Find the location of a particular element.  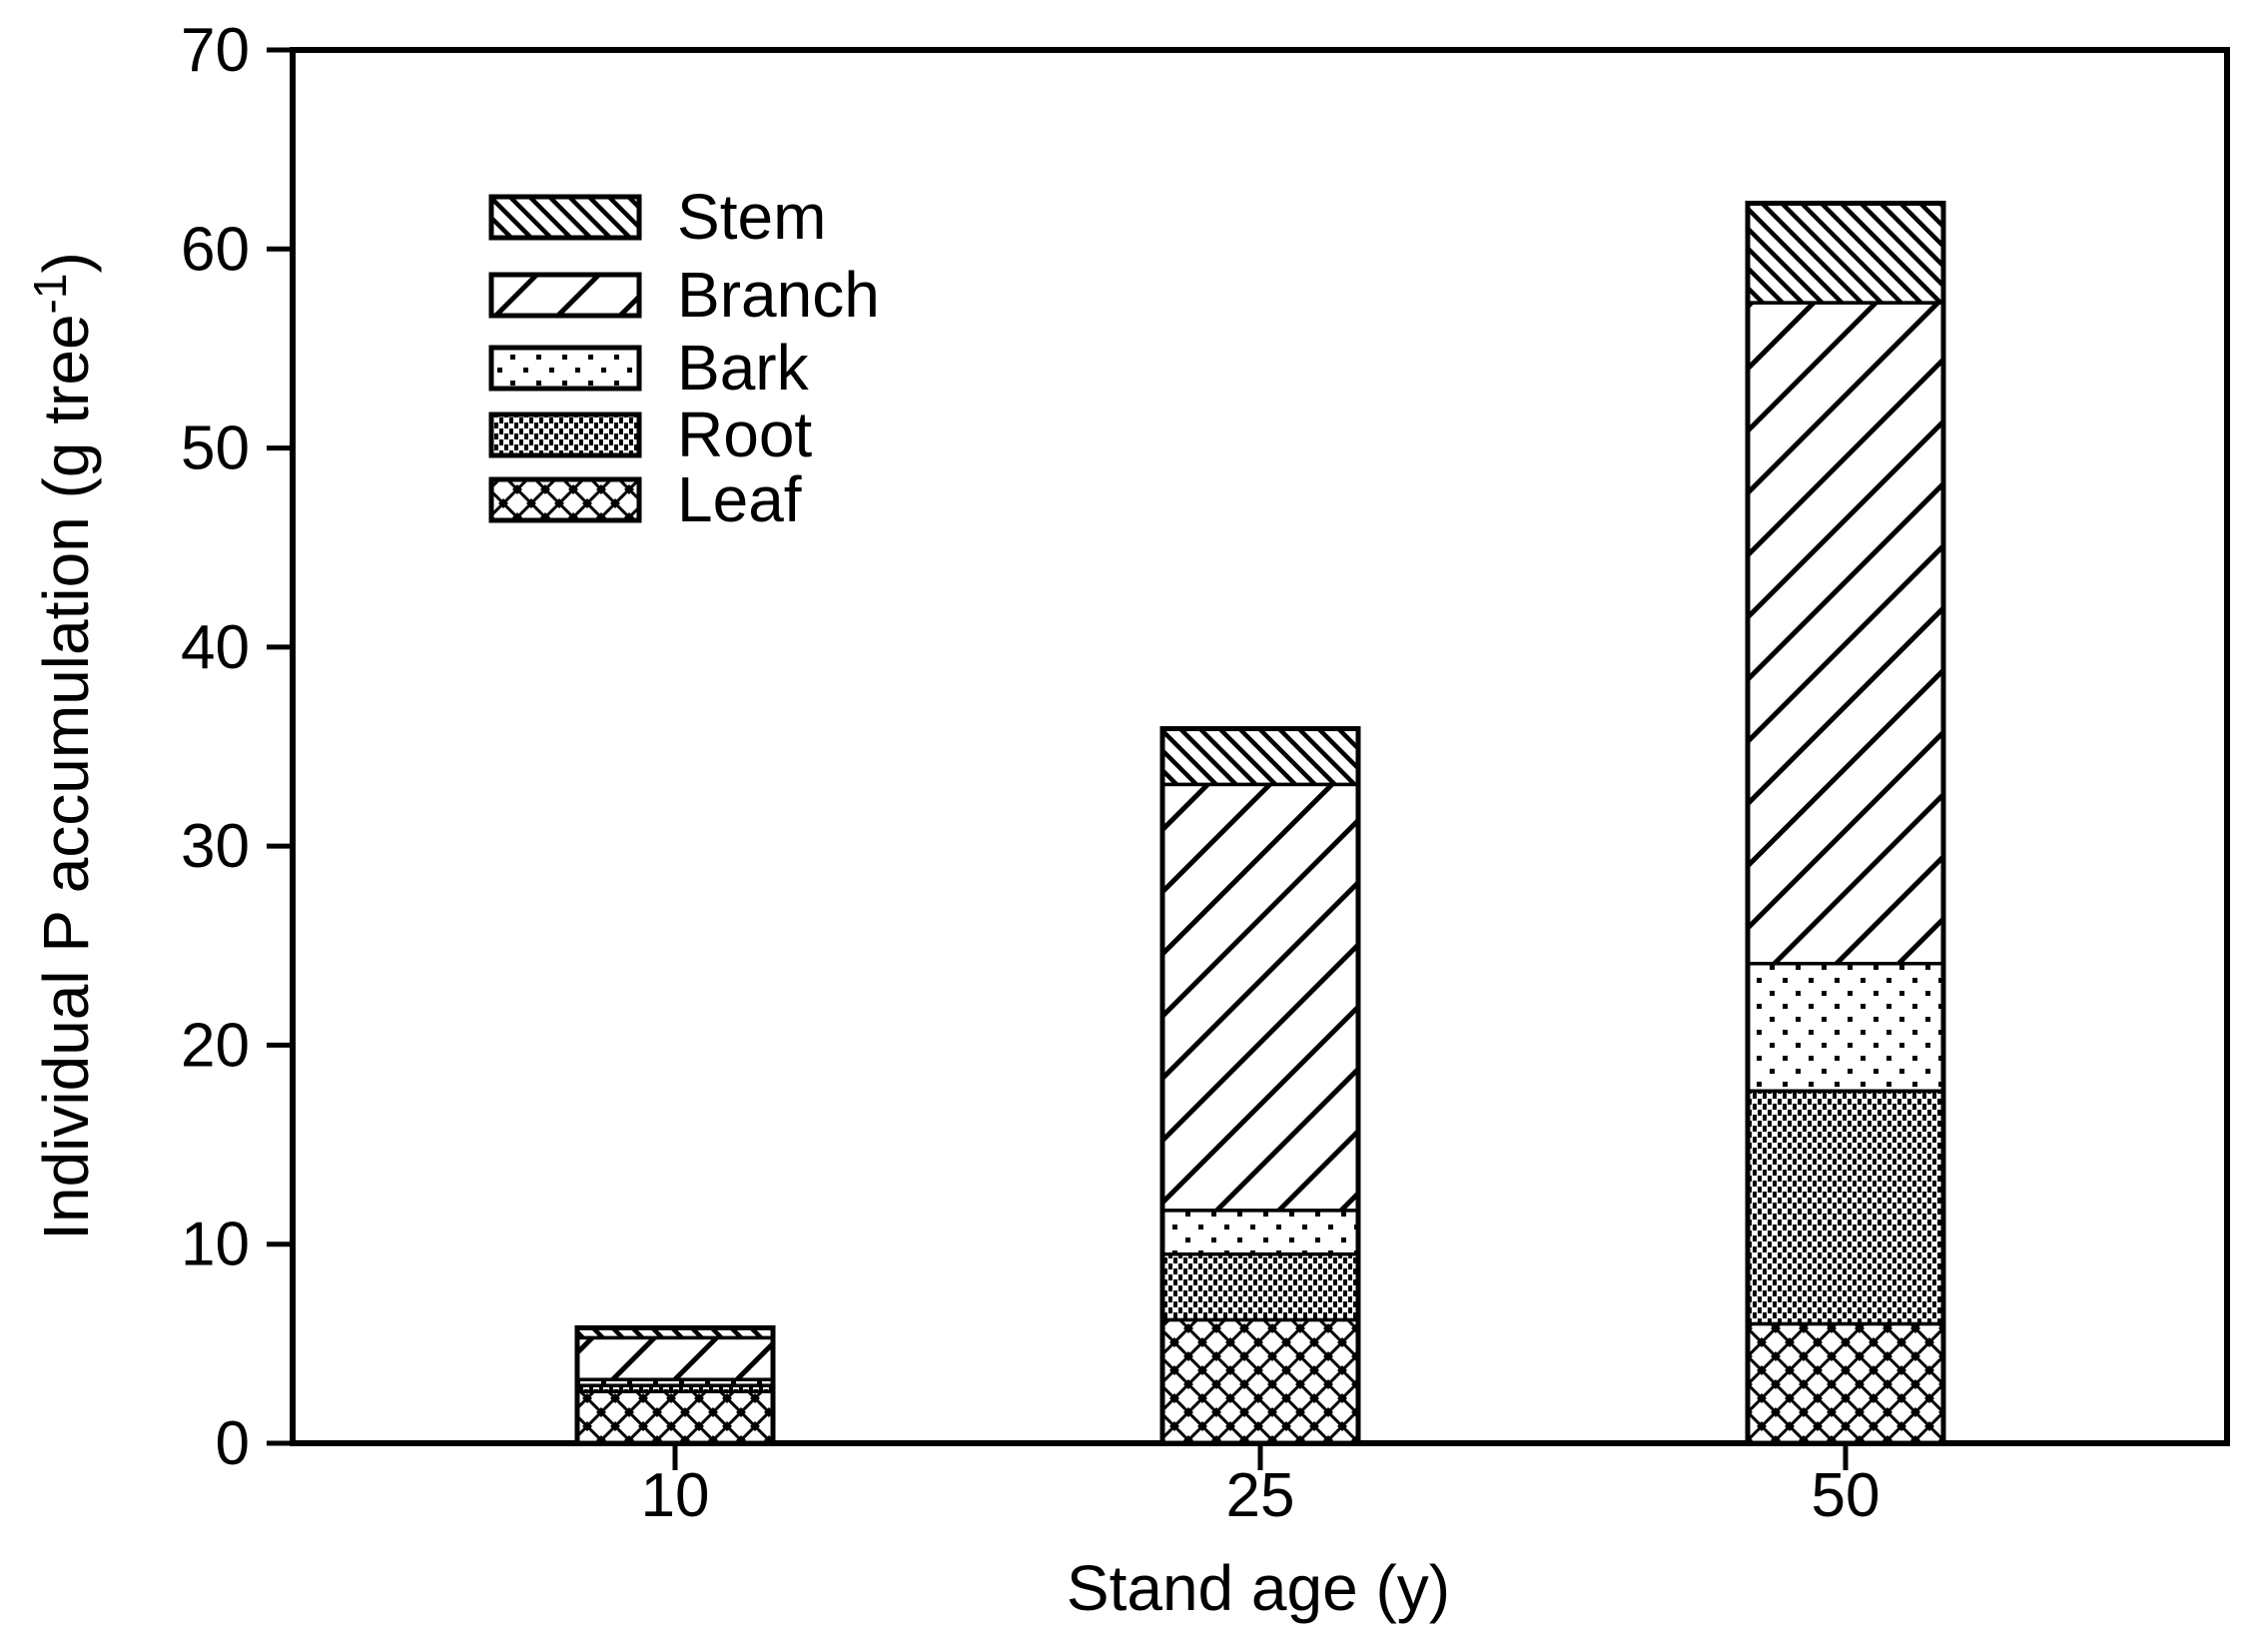

y-tick-label: 10 is located at coordinates (215, 1245).